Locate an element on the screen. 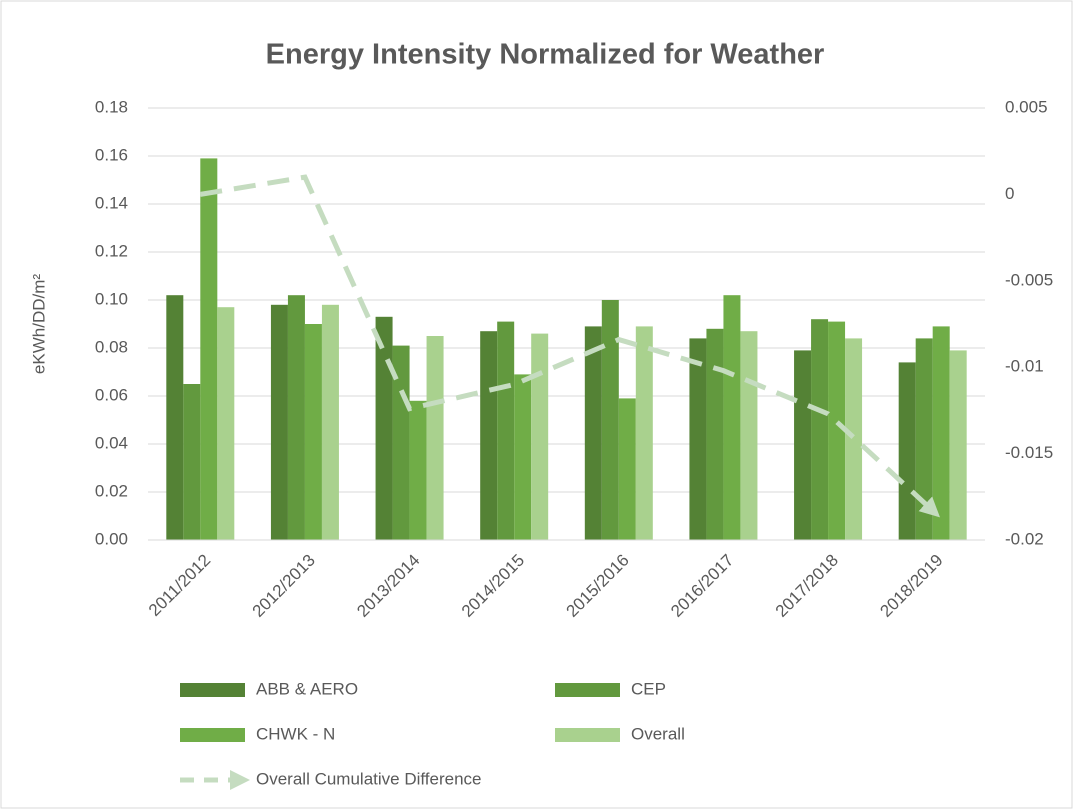  y-tick-label: 0.02 is located at coordinates (111, 490).